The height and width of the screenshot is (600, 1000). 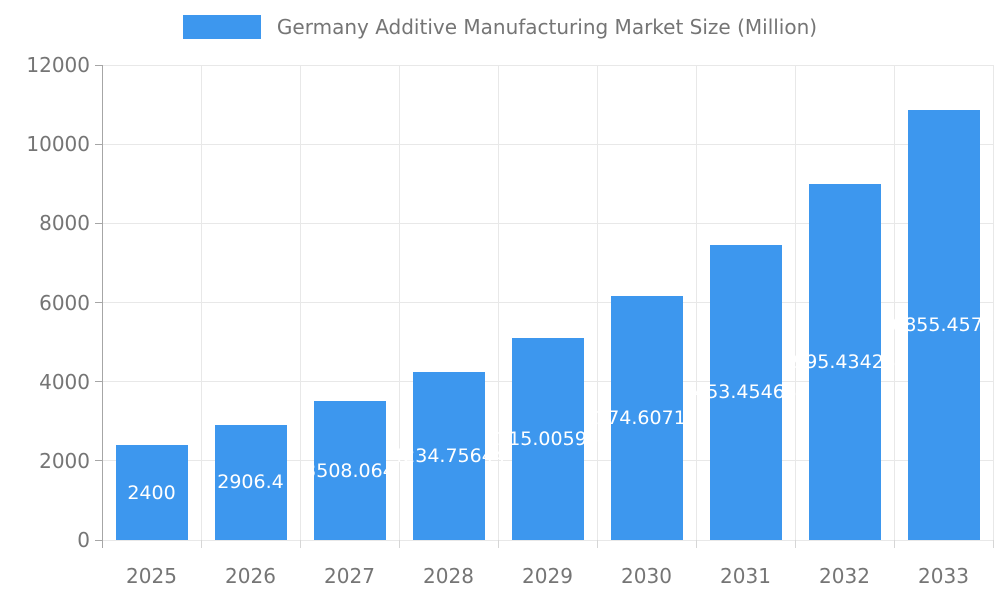 I want to click on x-tick-label: 2033, so click(x=943, y=576).